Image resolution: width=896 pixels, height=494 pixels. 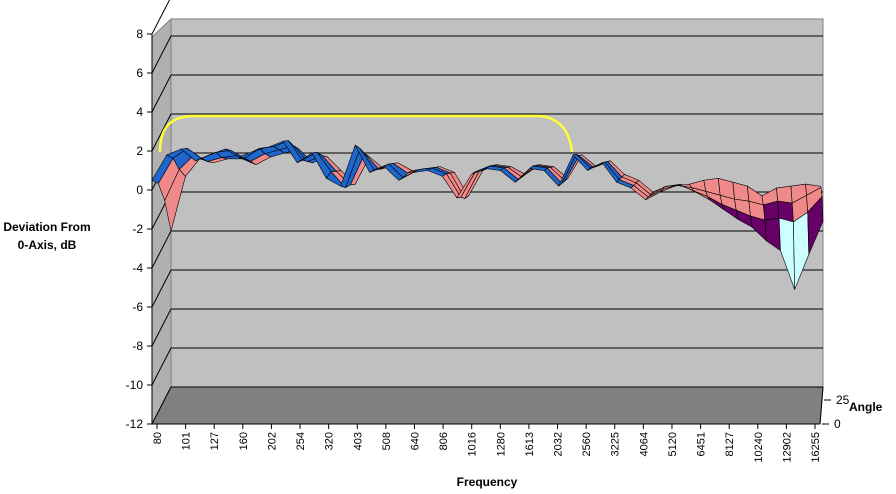 What do you see at coordinates (46, 227) in the screenshot?
I see `y-axis-title-line1: Deviation From` at bounding box center [46, 227].